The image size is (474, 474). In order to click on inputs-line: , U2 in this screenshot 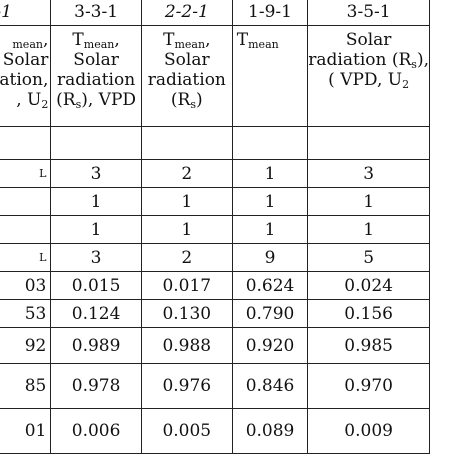, I will do `click(32, 100)`.